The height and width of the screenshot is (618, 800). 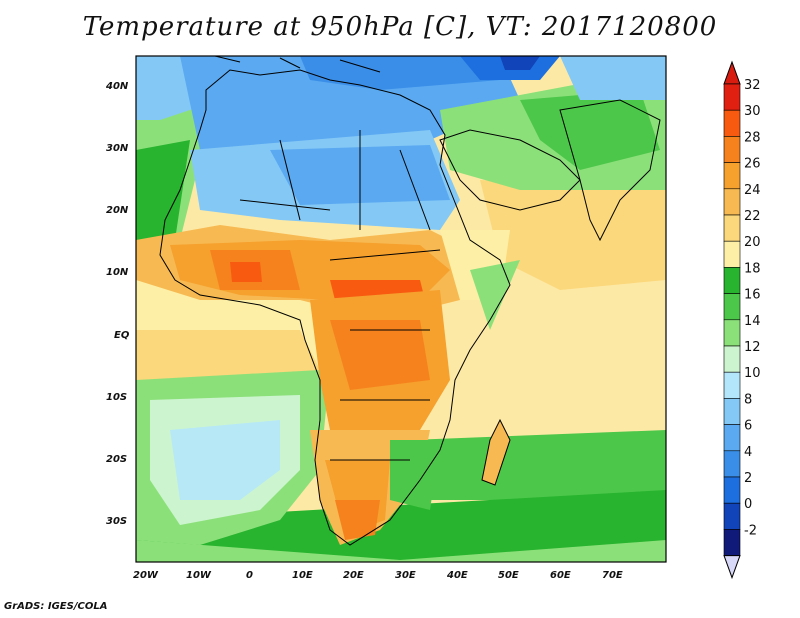 I want to click on colorbar-level-label: 0, so click(x=748, y=504).